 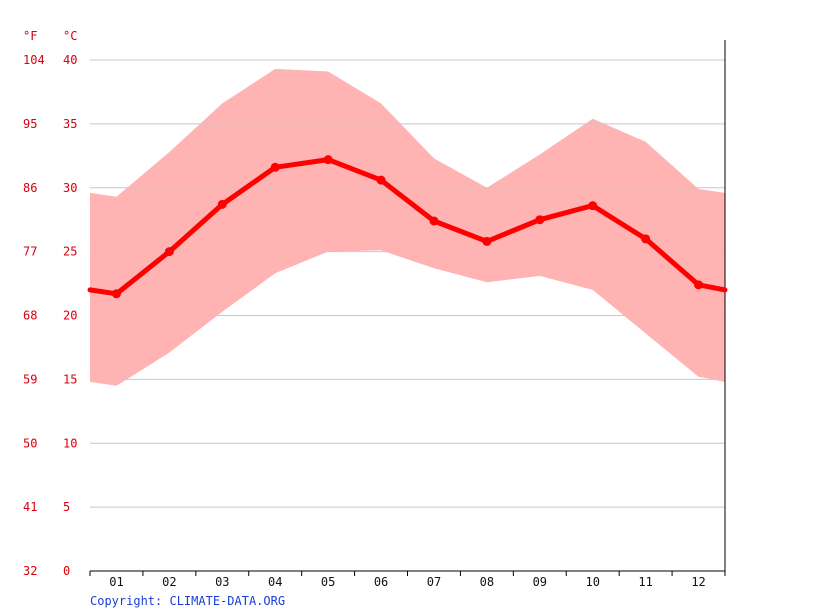 What do you see at coordinates (169, 582) in the screenshot?
I see `x-tick-label: 02` at bounding box center [169, 582].